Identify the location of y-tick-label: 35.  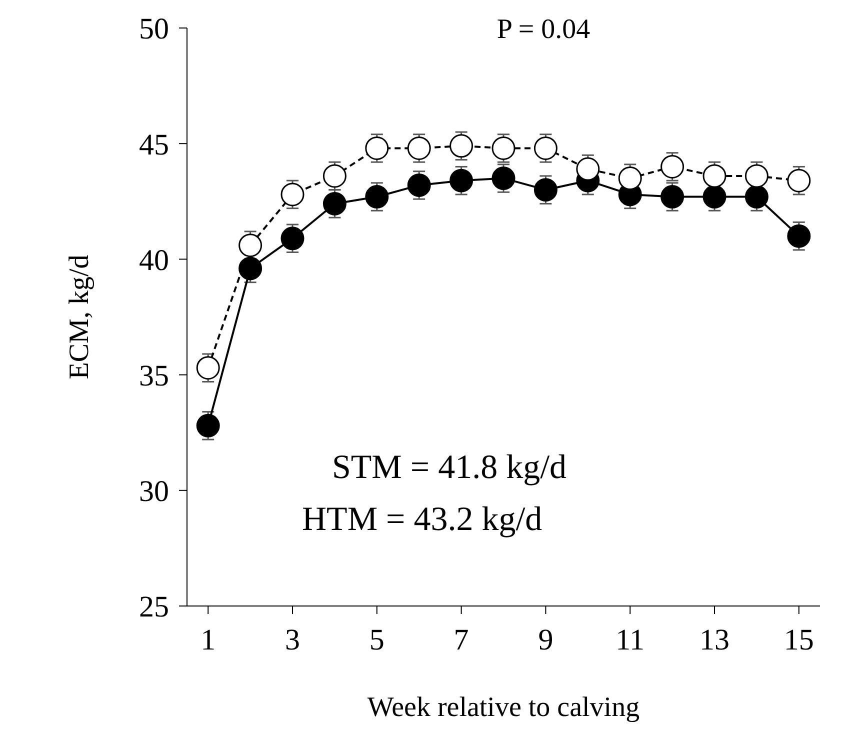
(154, 375).